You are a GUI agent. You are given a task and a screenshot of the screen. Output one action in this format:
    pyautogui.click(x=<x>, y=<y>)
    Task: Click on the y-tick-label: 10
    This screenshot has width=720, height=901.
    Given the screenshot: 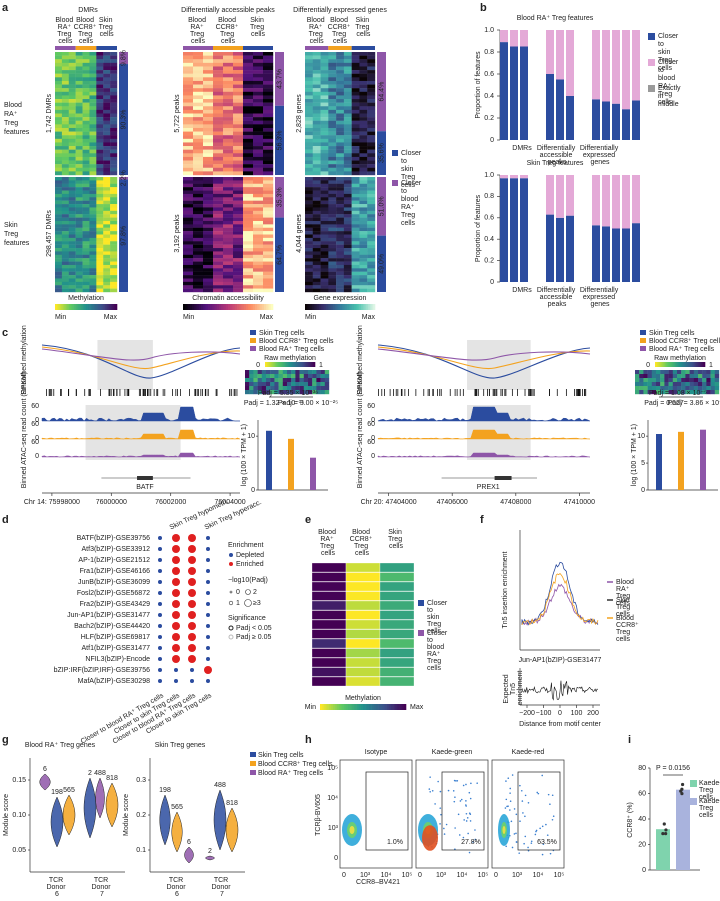 What is the action you would take?
    pyautogui.click(x=641, y=436)
    